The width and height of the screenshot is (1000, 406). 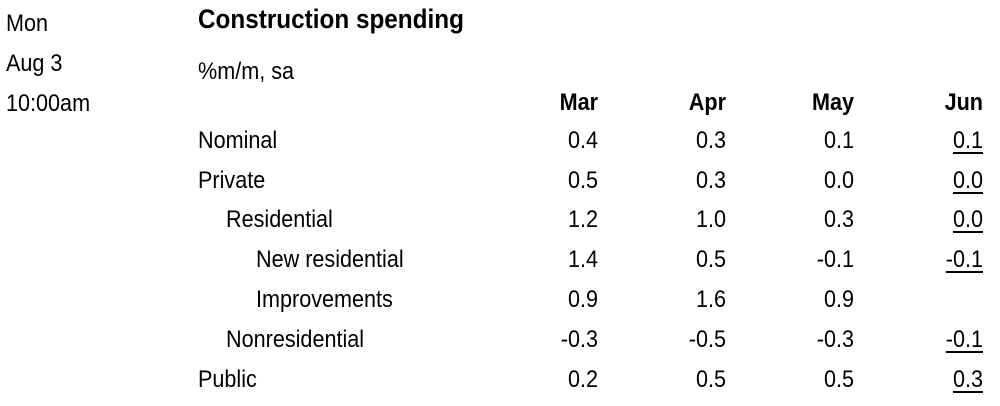 What do you see at coordinates (331, 19) in the screenshot?
I see `table-title: Construction spending` at bounding box center [331, 19].